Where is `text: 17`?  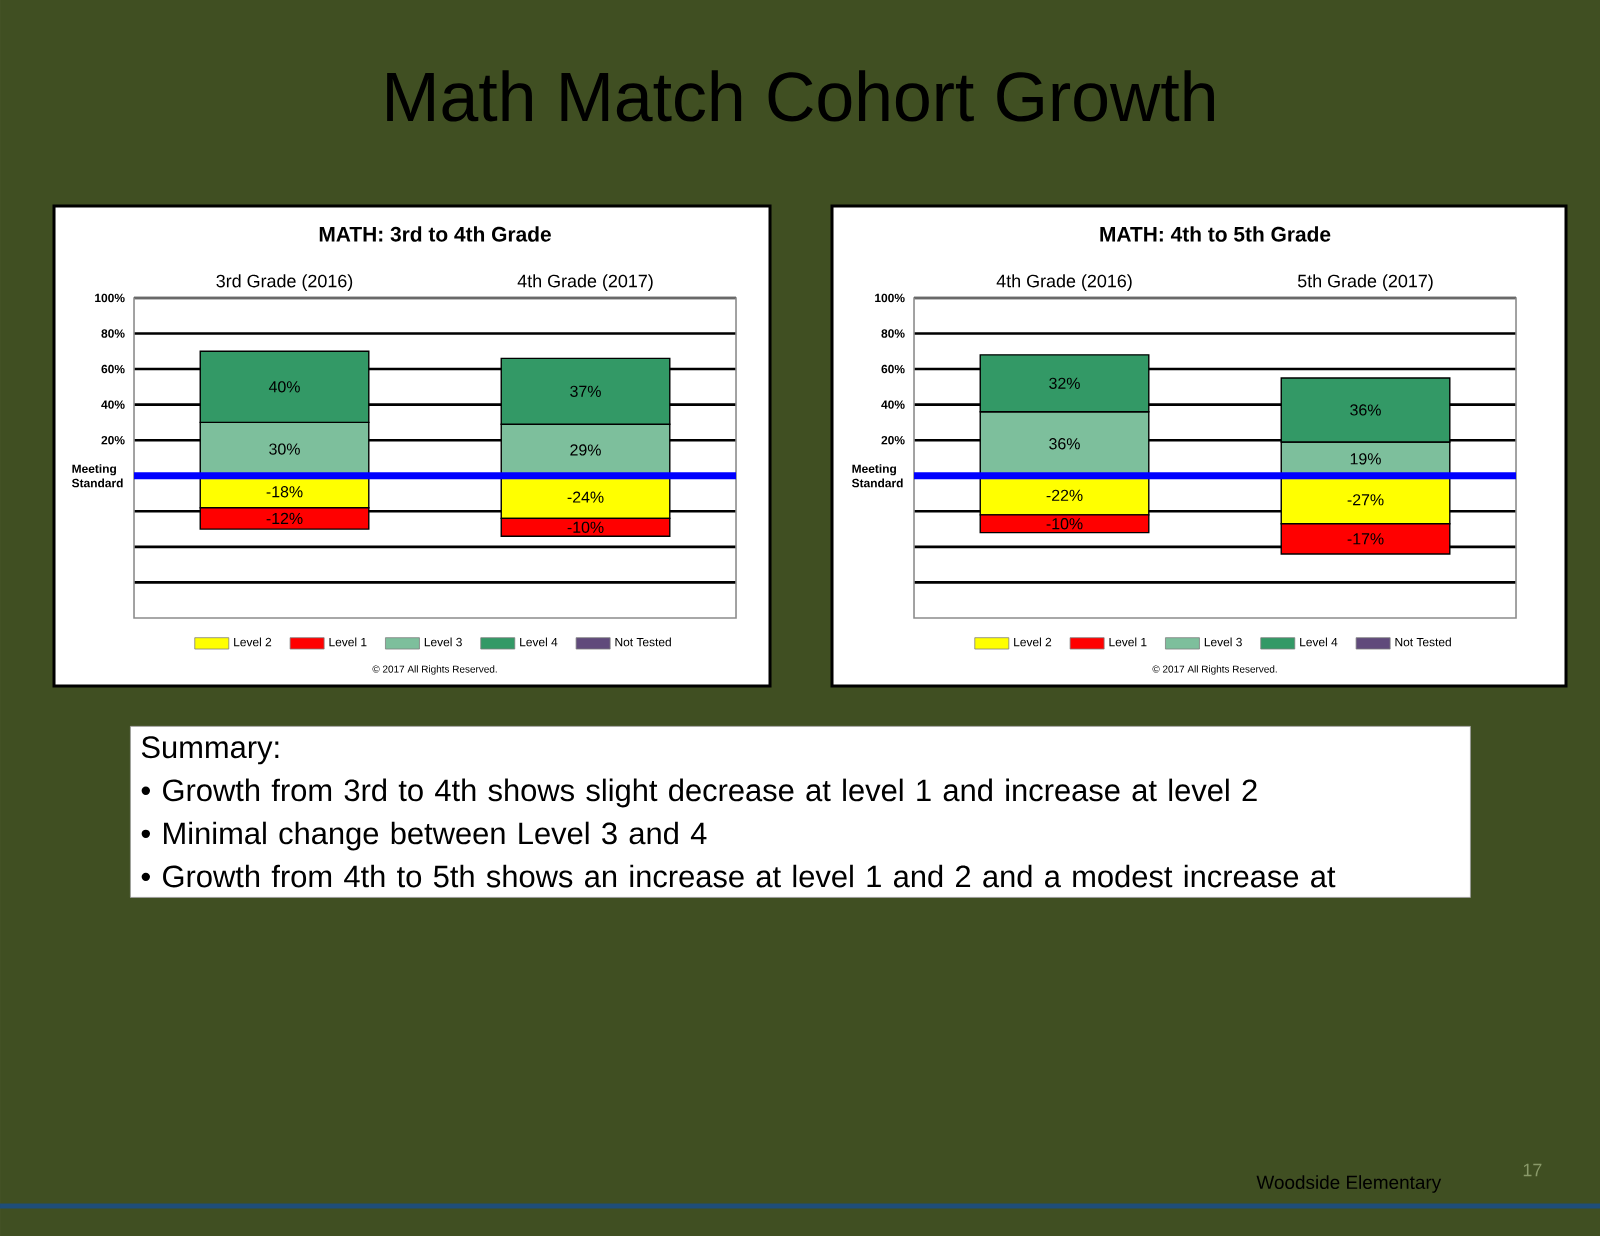 text: 17 is located at coordinates (1532, 1170).